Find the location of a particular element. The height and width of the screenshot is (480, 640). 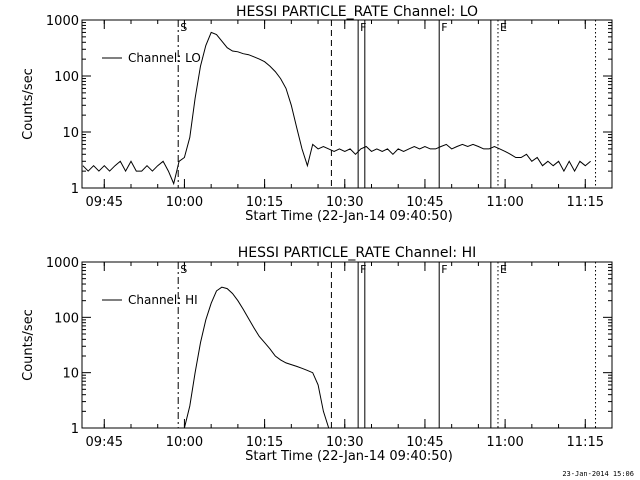

footer-timestamp: 23-Jan-2014 15:06 is located at coordinates (598, 474).